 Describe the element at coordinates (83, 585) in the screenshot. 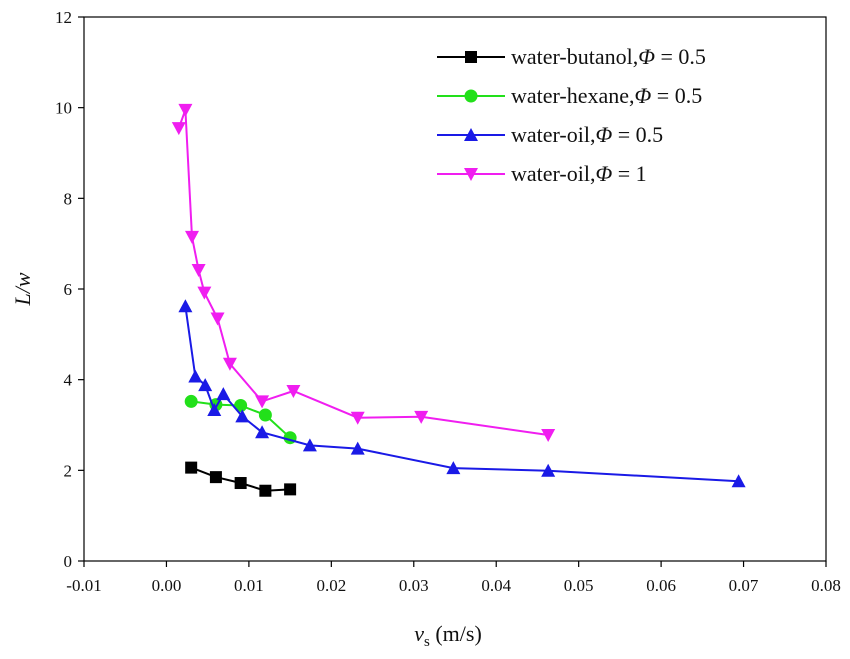

I see `x-tick-label: -0.01` at that location.